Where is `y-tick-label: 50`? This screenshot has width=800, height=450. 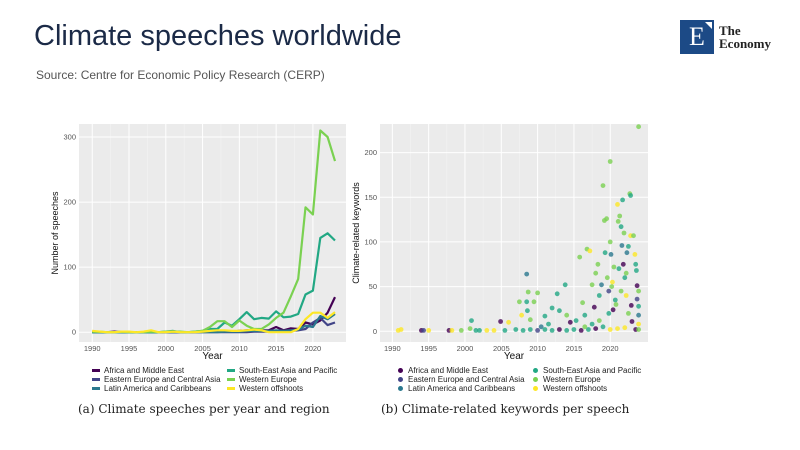 y-tick-label: 50 is located at coordinates (373, 286).